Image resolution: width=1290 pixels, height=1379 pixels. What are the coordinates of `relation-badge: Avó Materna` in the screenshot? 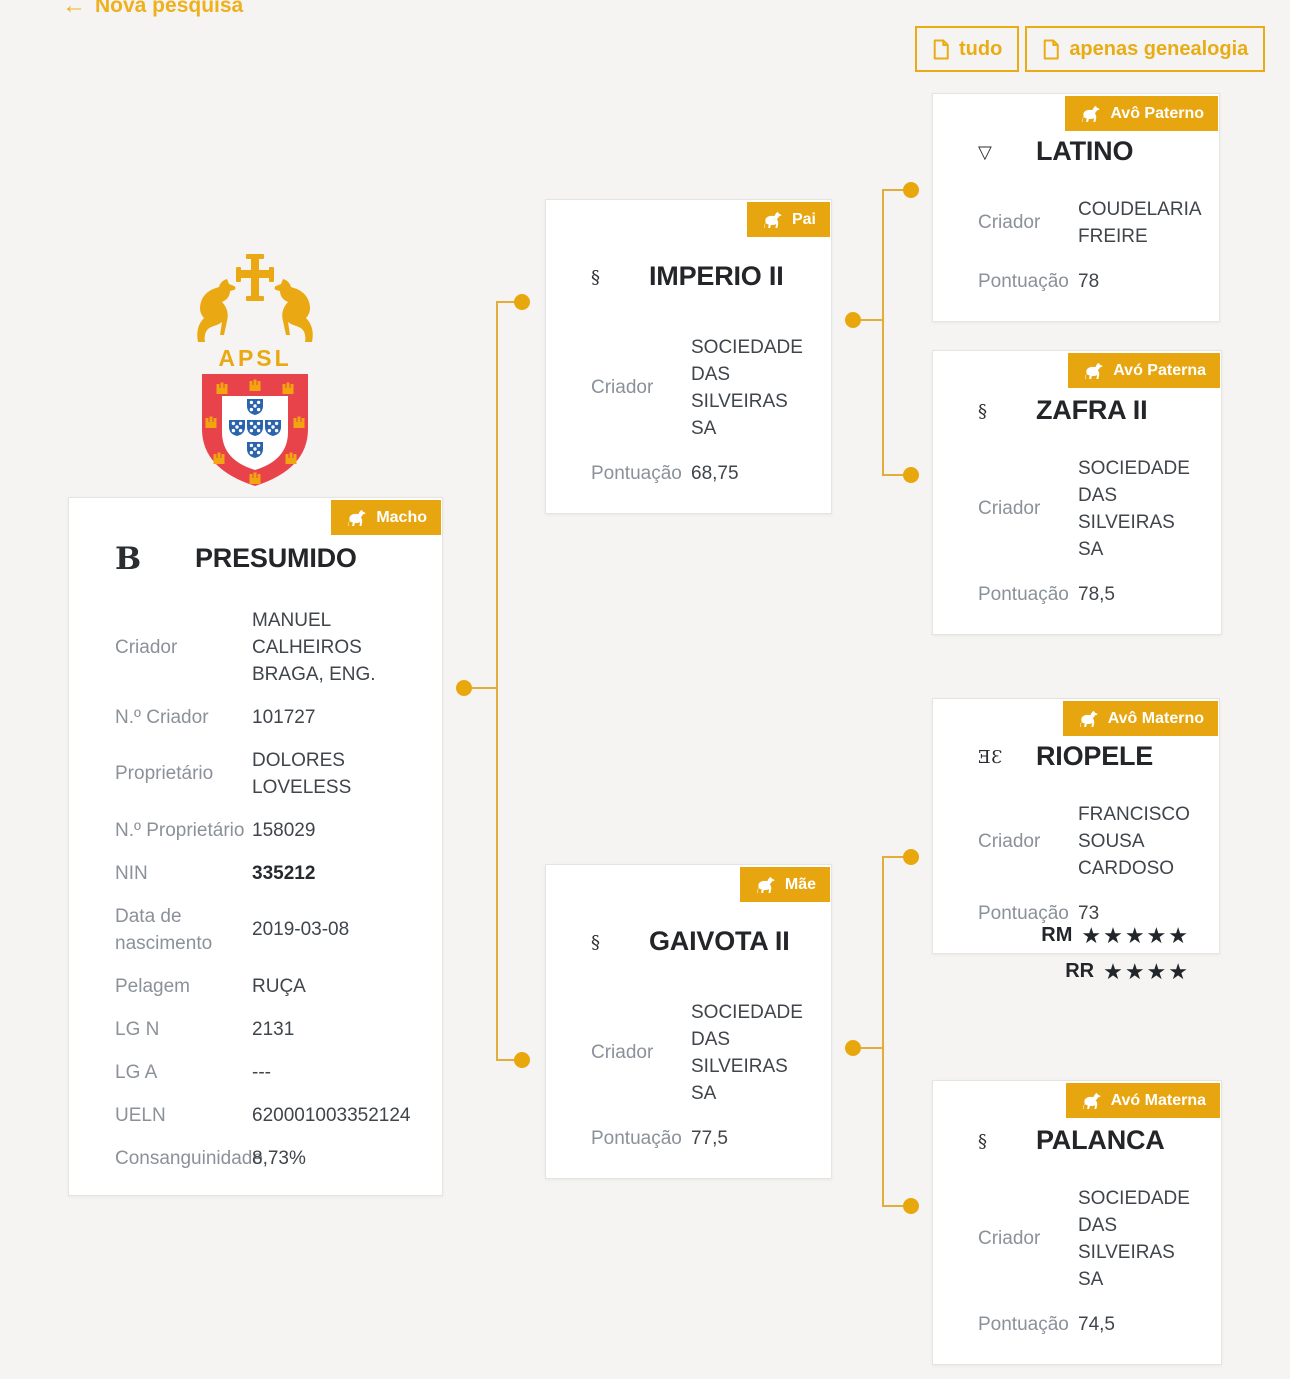 It's located at (1142, 1100).